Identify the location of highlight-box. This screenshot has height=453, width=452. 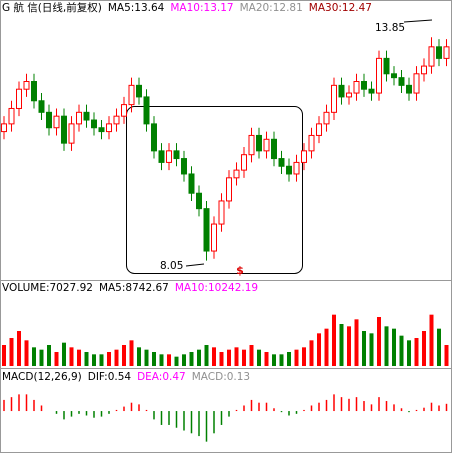
(214, 190).